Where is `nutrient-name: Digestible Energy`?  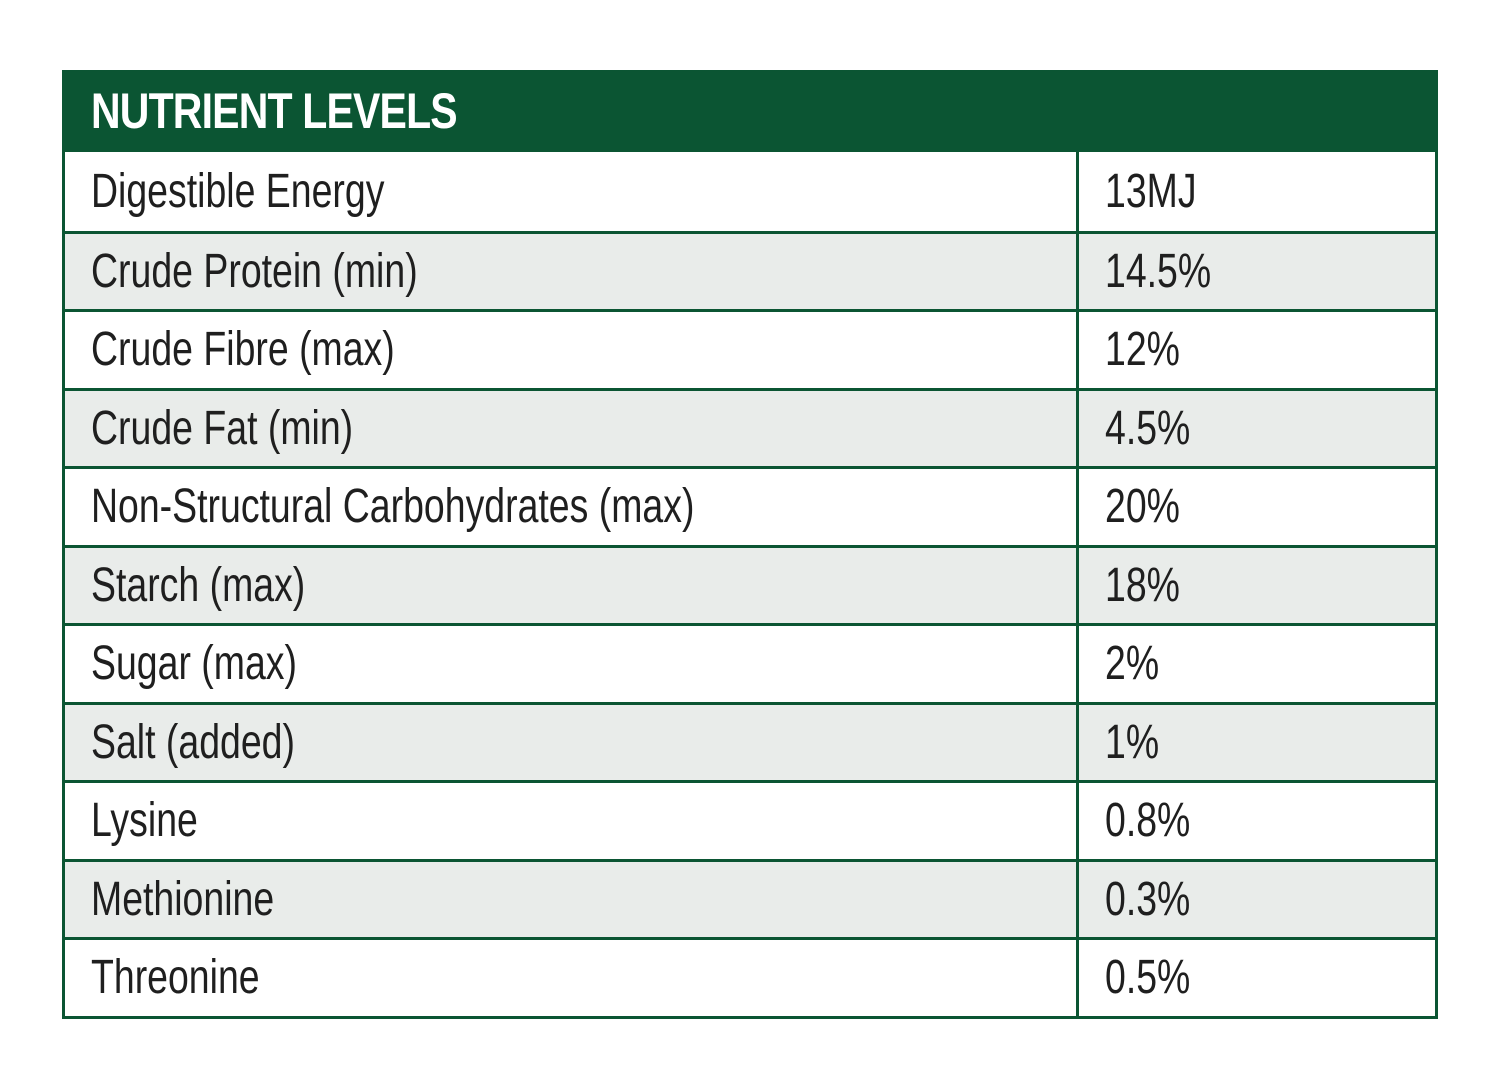 nutrient-name: Digestible Energy is located at coordinates (238, 191).